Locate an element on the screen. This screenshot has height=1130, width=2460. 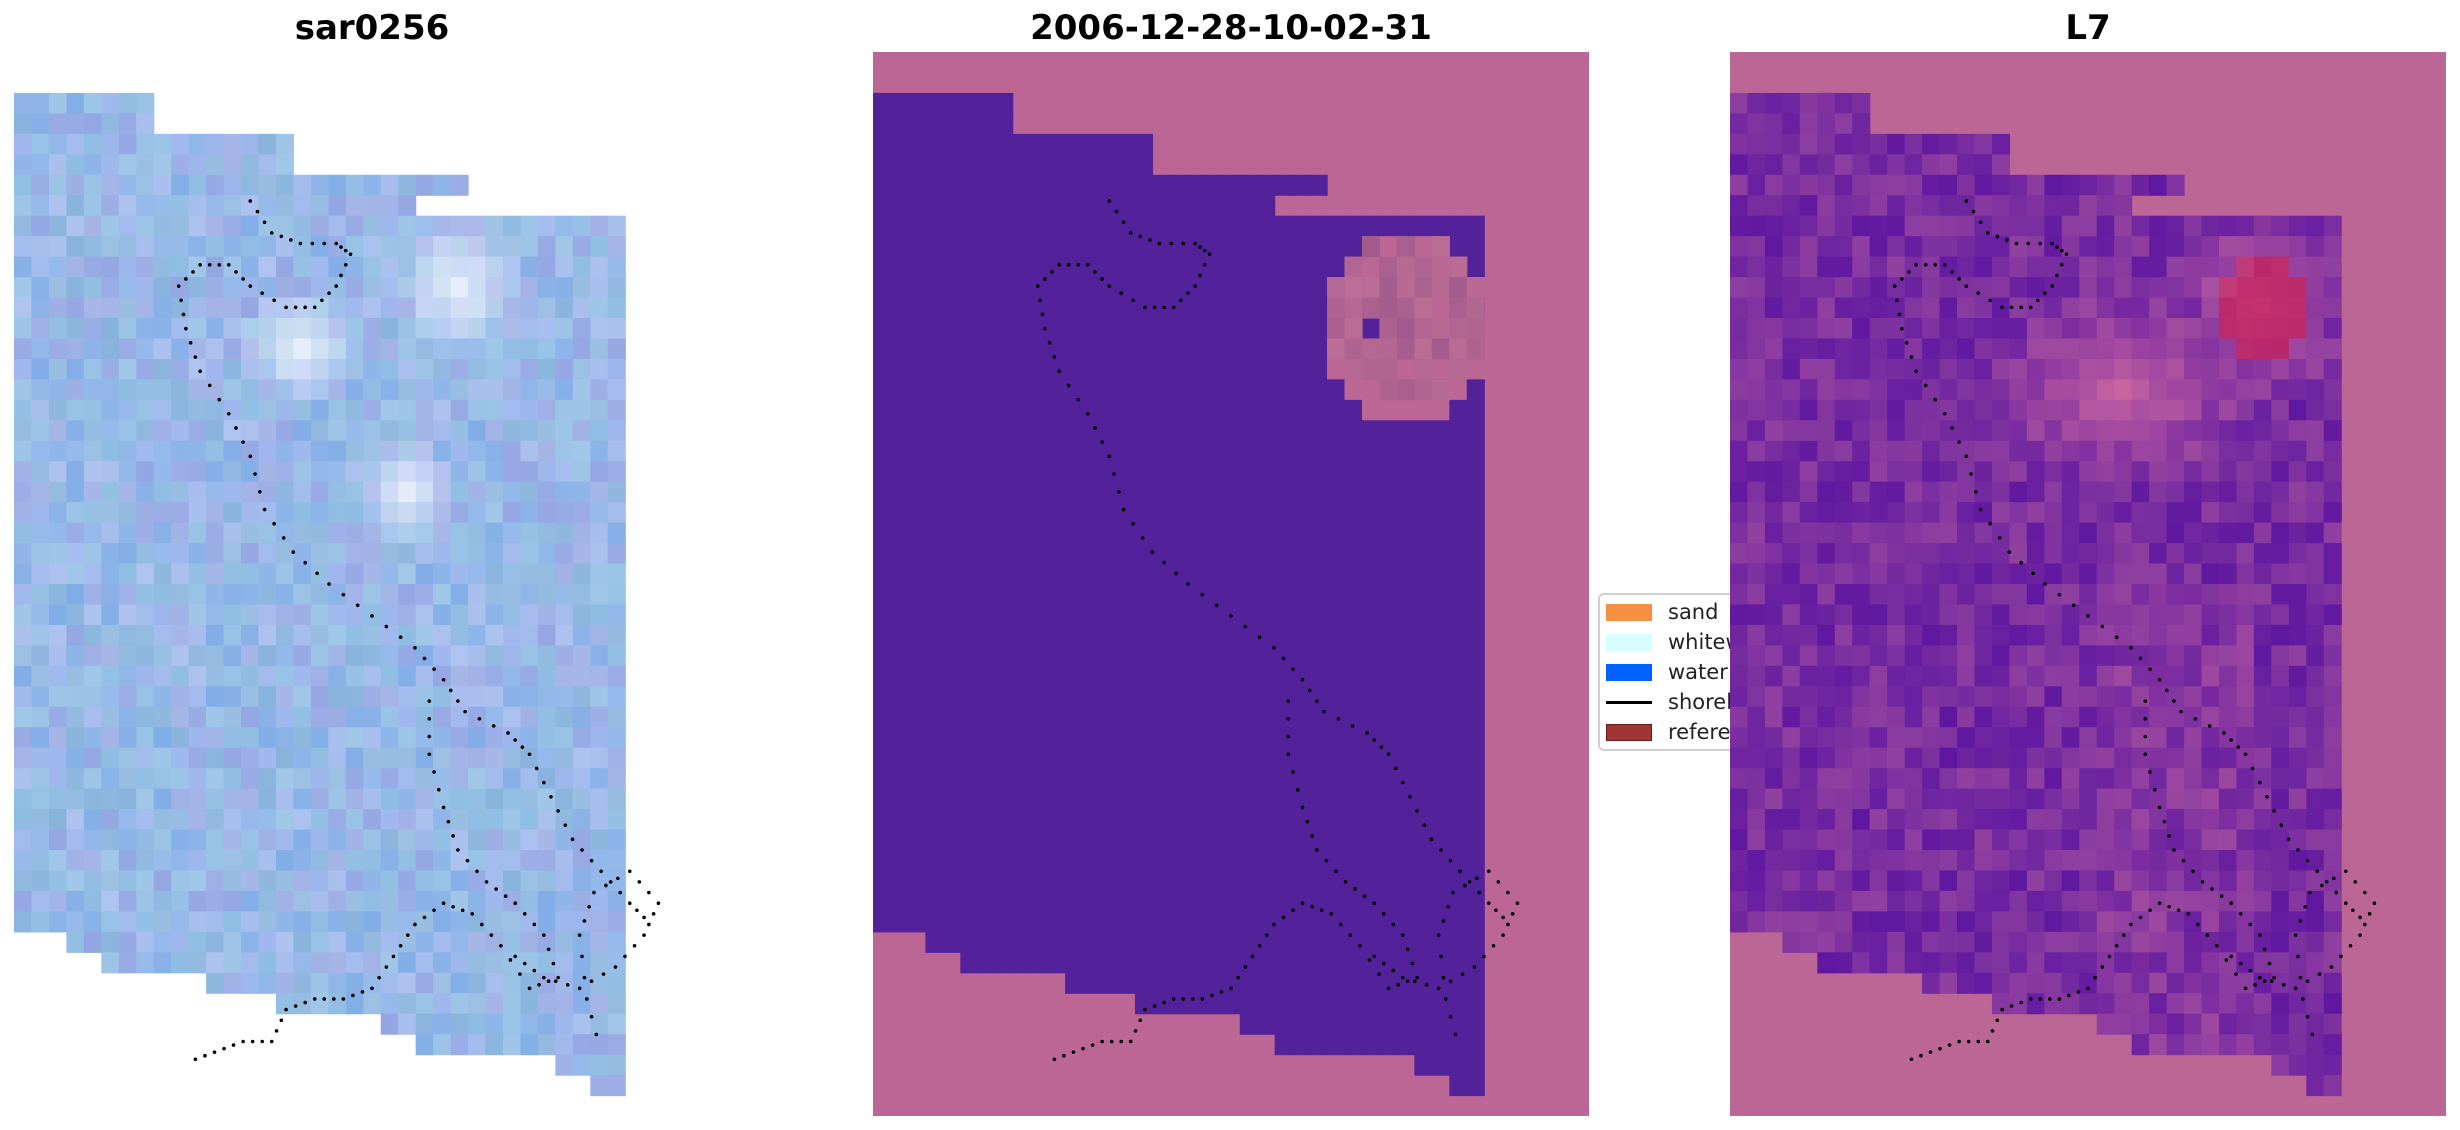
panel-title-satellite: sar0256 is located at coordinates (372, 28).